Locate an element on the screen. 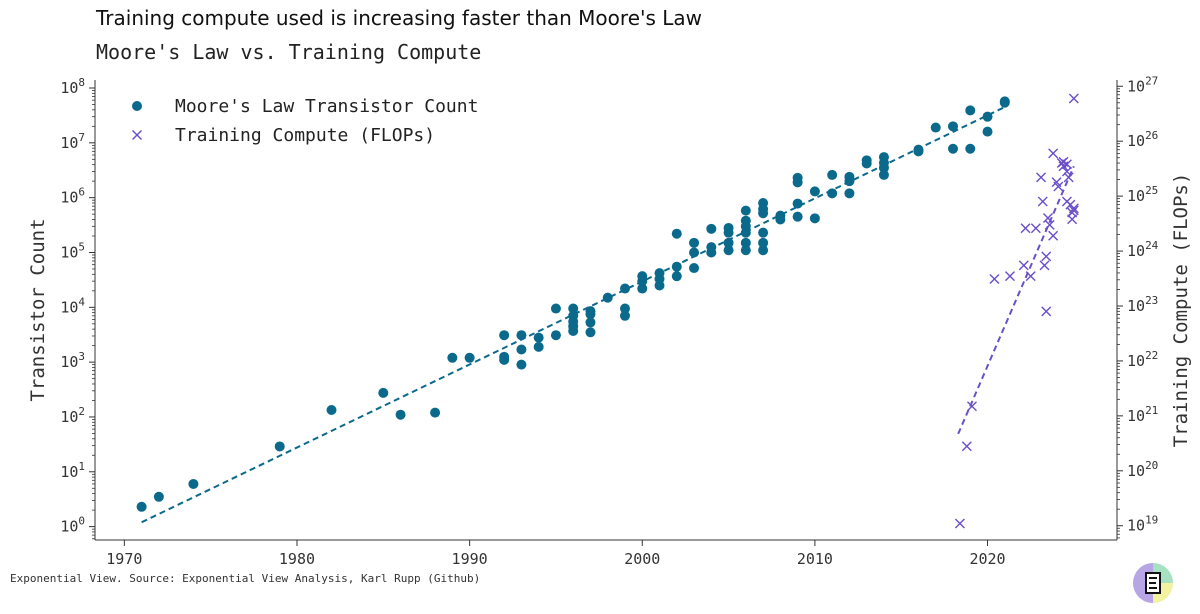 Image resolution: width=1200 pixels, height=614 pixels. y-tick-label: 10⁷ is located at coordinates (72, 141).